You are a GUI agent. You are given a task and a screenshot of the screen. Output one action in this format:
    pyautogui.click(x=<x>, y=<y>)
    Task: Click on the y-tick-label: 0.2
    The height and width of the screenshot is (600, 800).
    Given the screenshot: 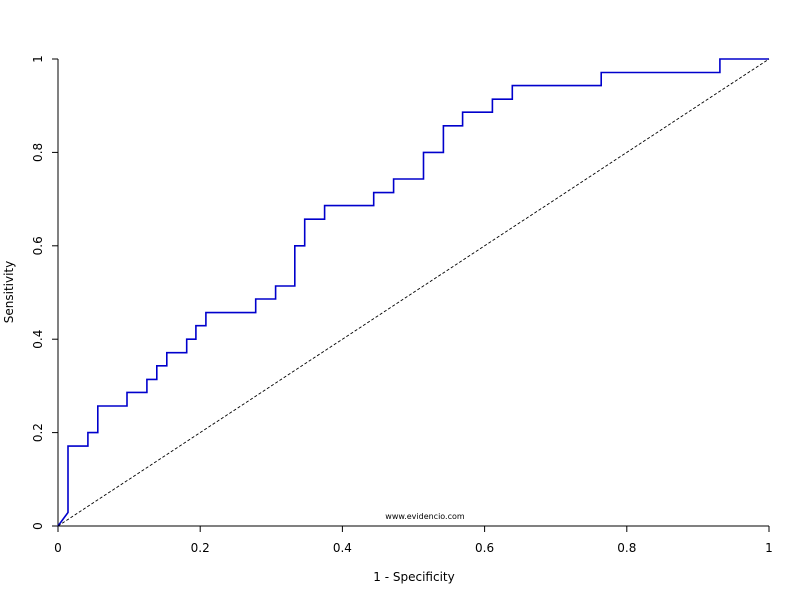 What is the action you would take?
    pyautogui.click(x=38, y=432)
    